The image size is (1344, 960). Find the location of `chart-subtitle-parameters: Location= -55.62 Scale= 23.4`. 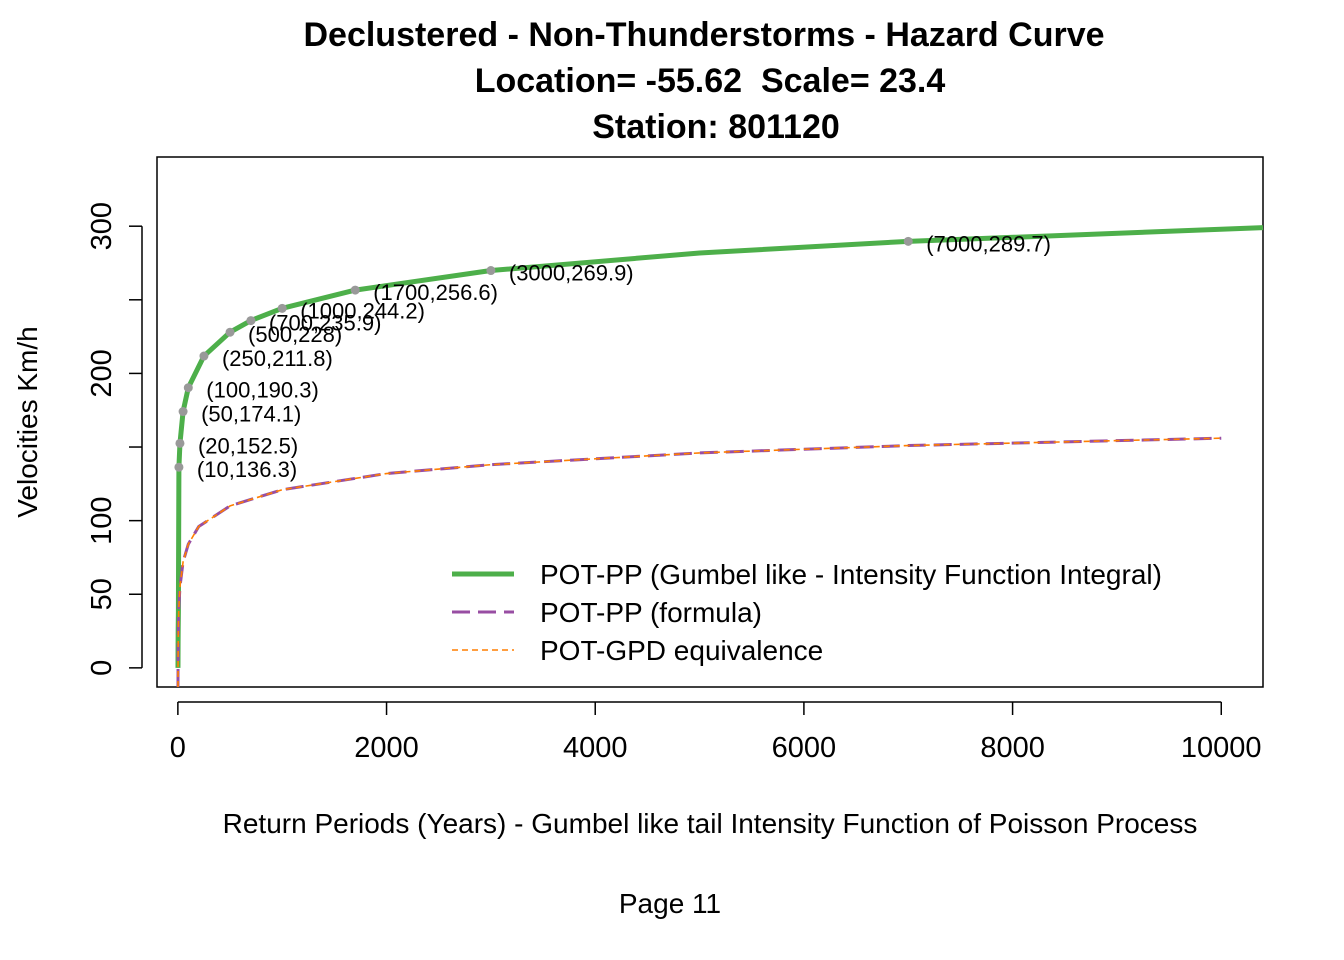

chart-subtitle-parameters: Location= -55.62 Scale= 23.4 is located at coordinates (710, 81).